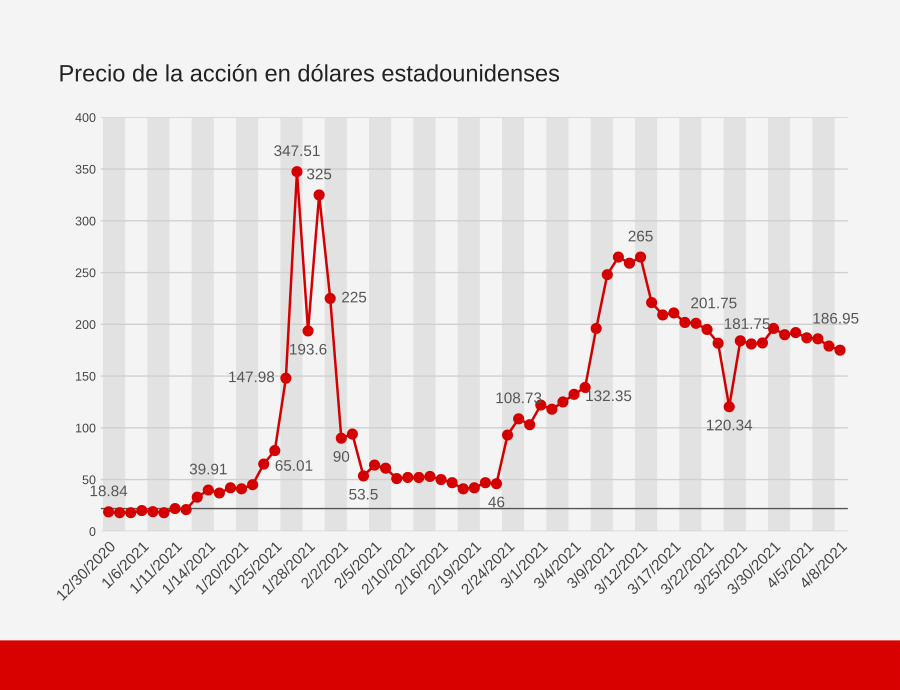 The image size is (900, 690). Describe the element at coordinates (496, 502) in the screenshot. I see `data-label: 46` at that location.